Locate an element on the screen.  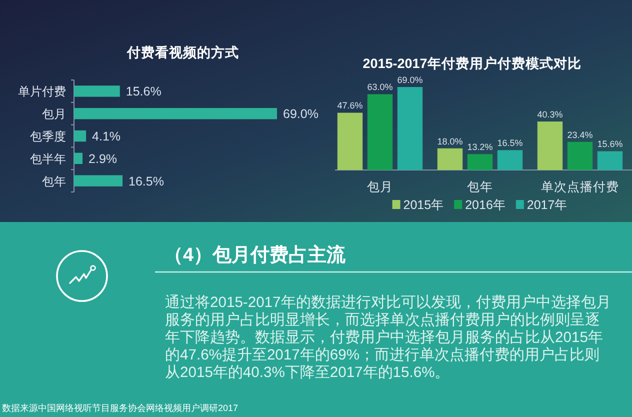
data-label: 4.1% is located at coordinates (106, 137).